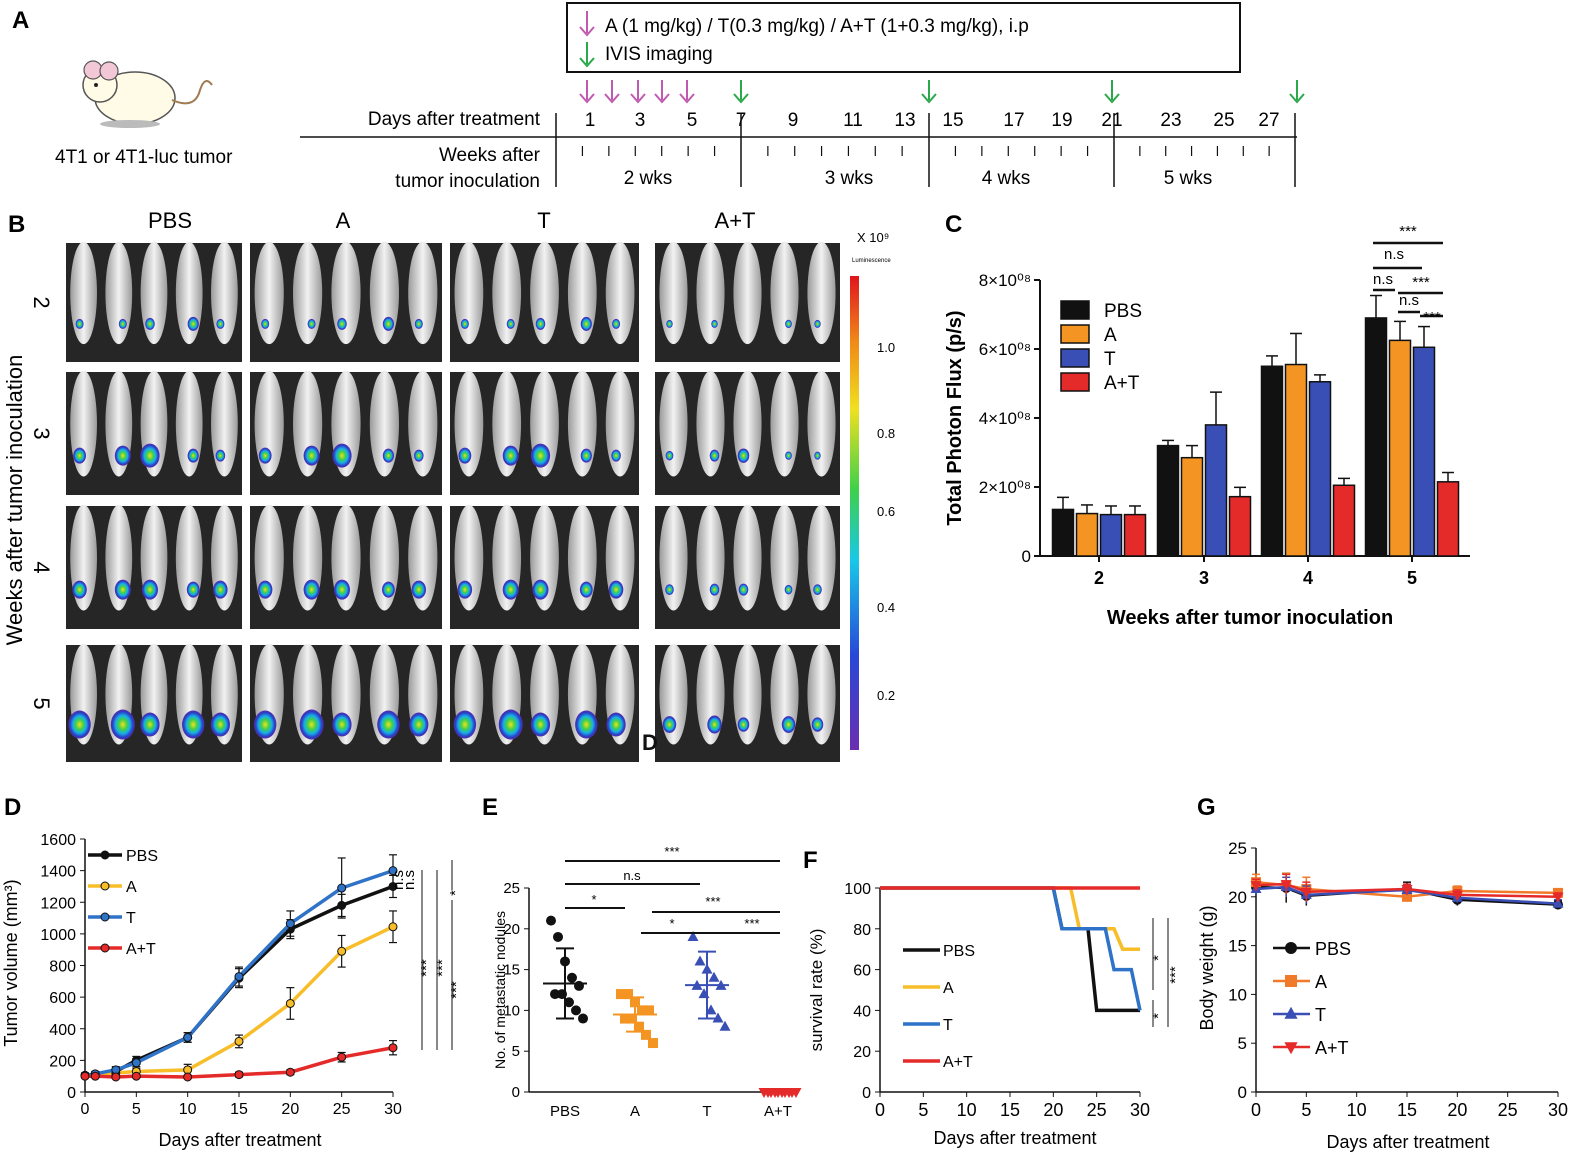 This screenshot has width=1581, height=1165. What do you see at coordinates (886, 695) in the screenshot?
I see `scale-tick-label: 0.2` at bounding box center [886, 695].